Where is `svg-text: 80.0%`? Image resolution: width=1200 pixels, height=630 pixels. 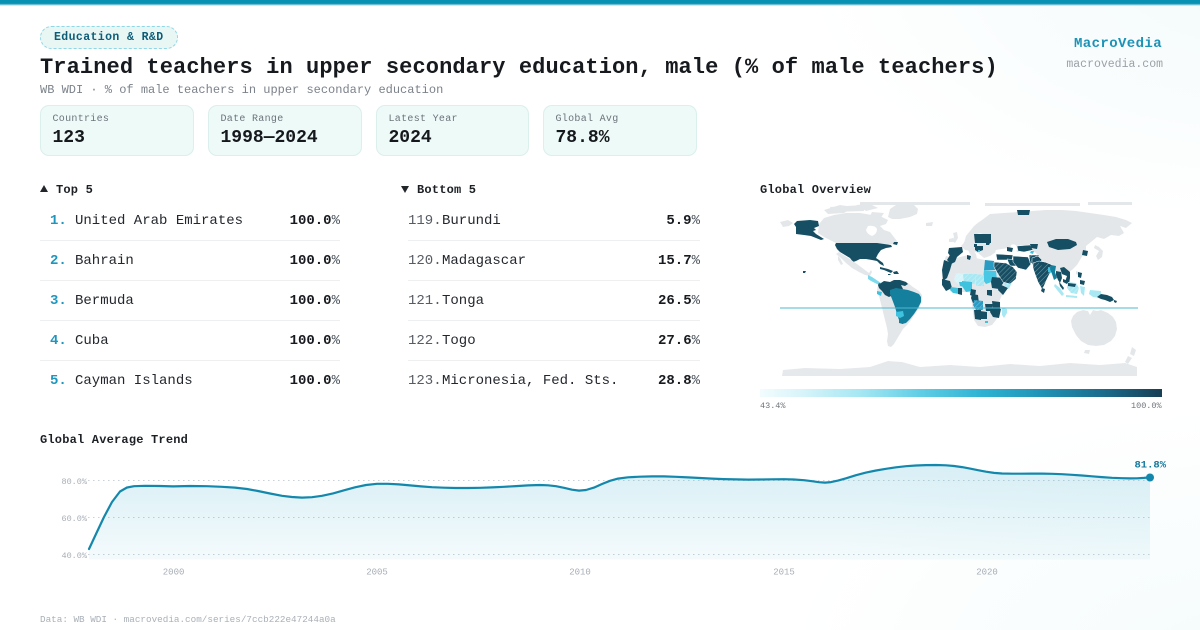
svg-text: 80.0% is located at coordinates (74, 482).